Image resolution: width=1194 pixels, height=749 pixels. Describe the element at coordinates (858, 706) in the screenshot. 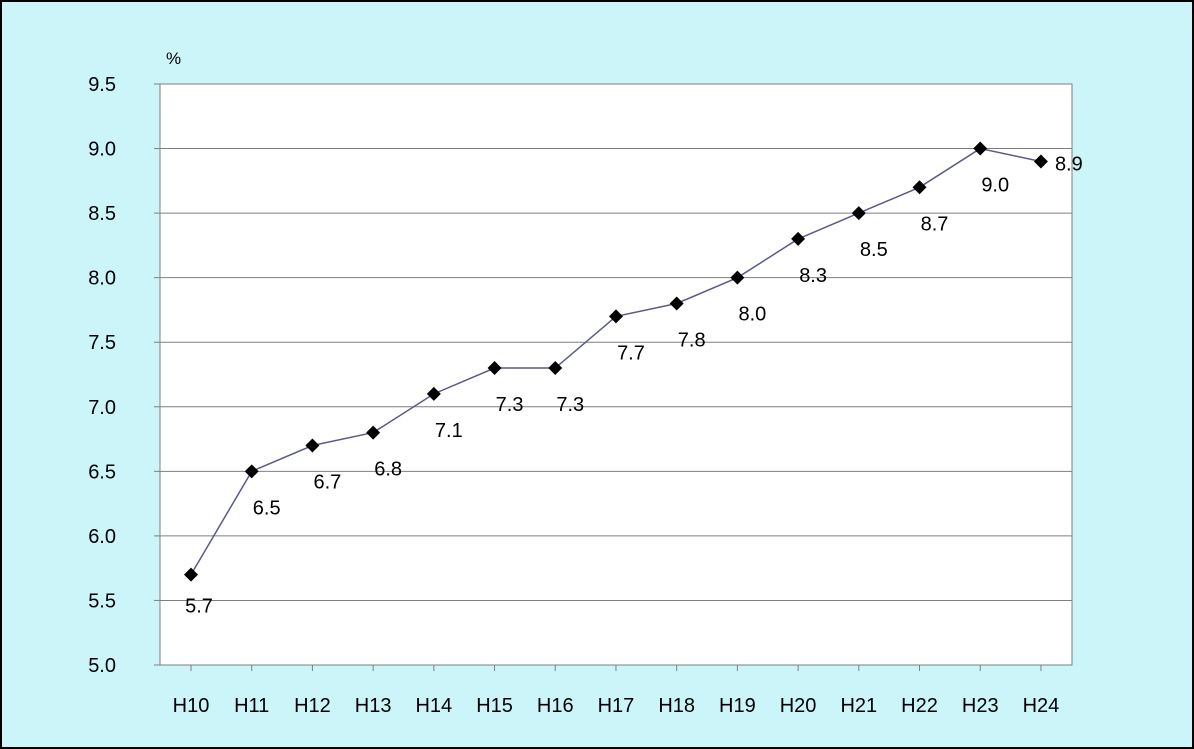

I see `x-tick-label: H21` at that location.